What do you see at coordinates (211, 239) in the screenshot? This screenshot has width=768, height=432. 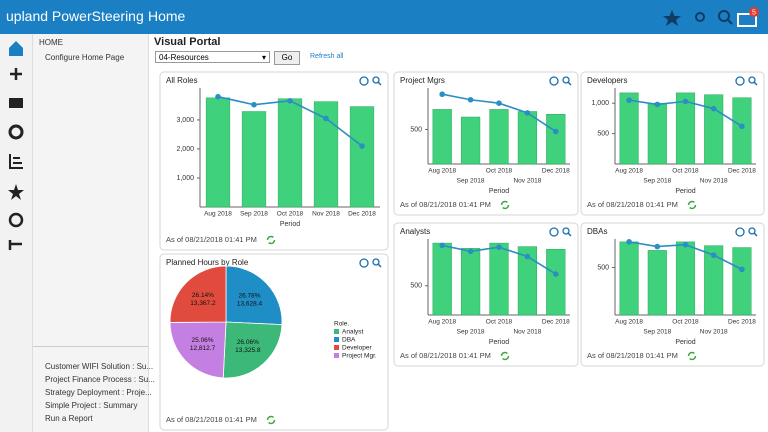 I see `footer: As of 08/21/2018 01:41 PM` at bounding box center [211, 239].